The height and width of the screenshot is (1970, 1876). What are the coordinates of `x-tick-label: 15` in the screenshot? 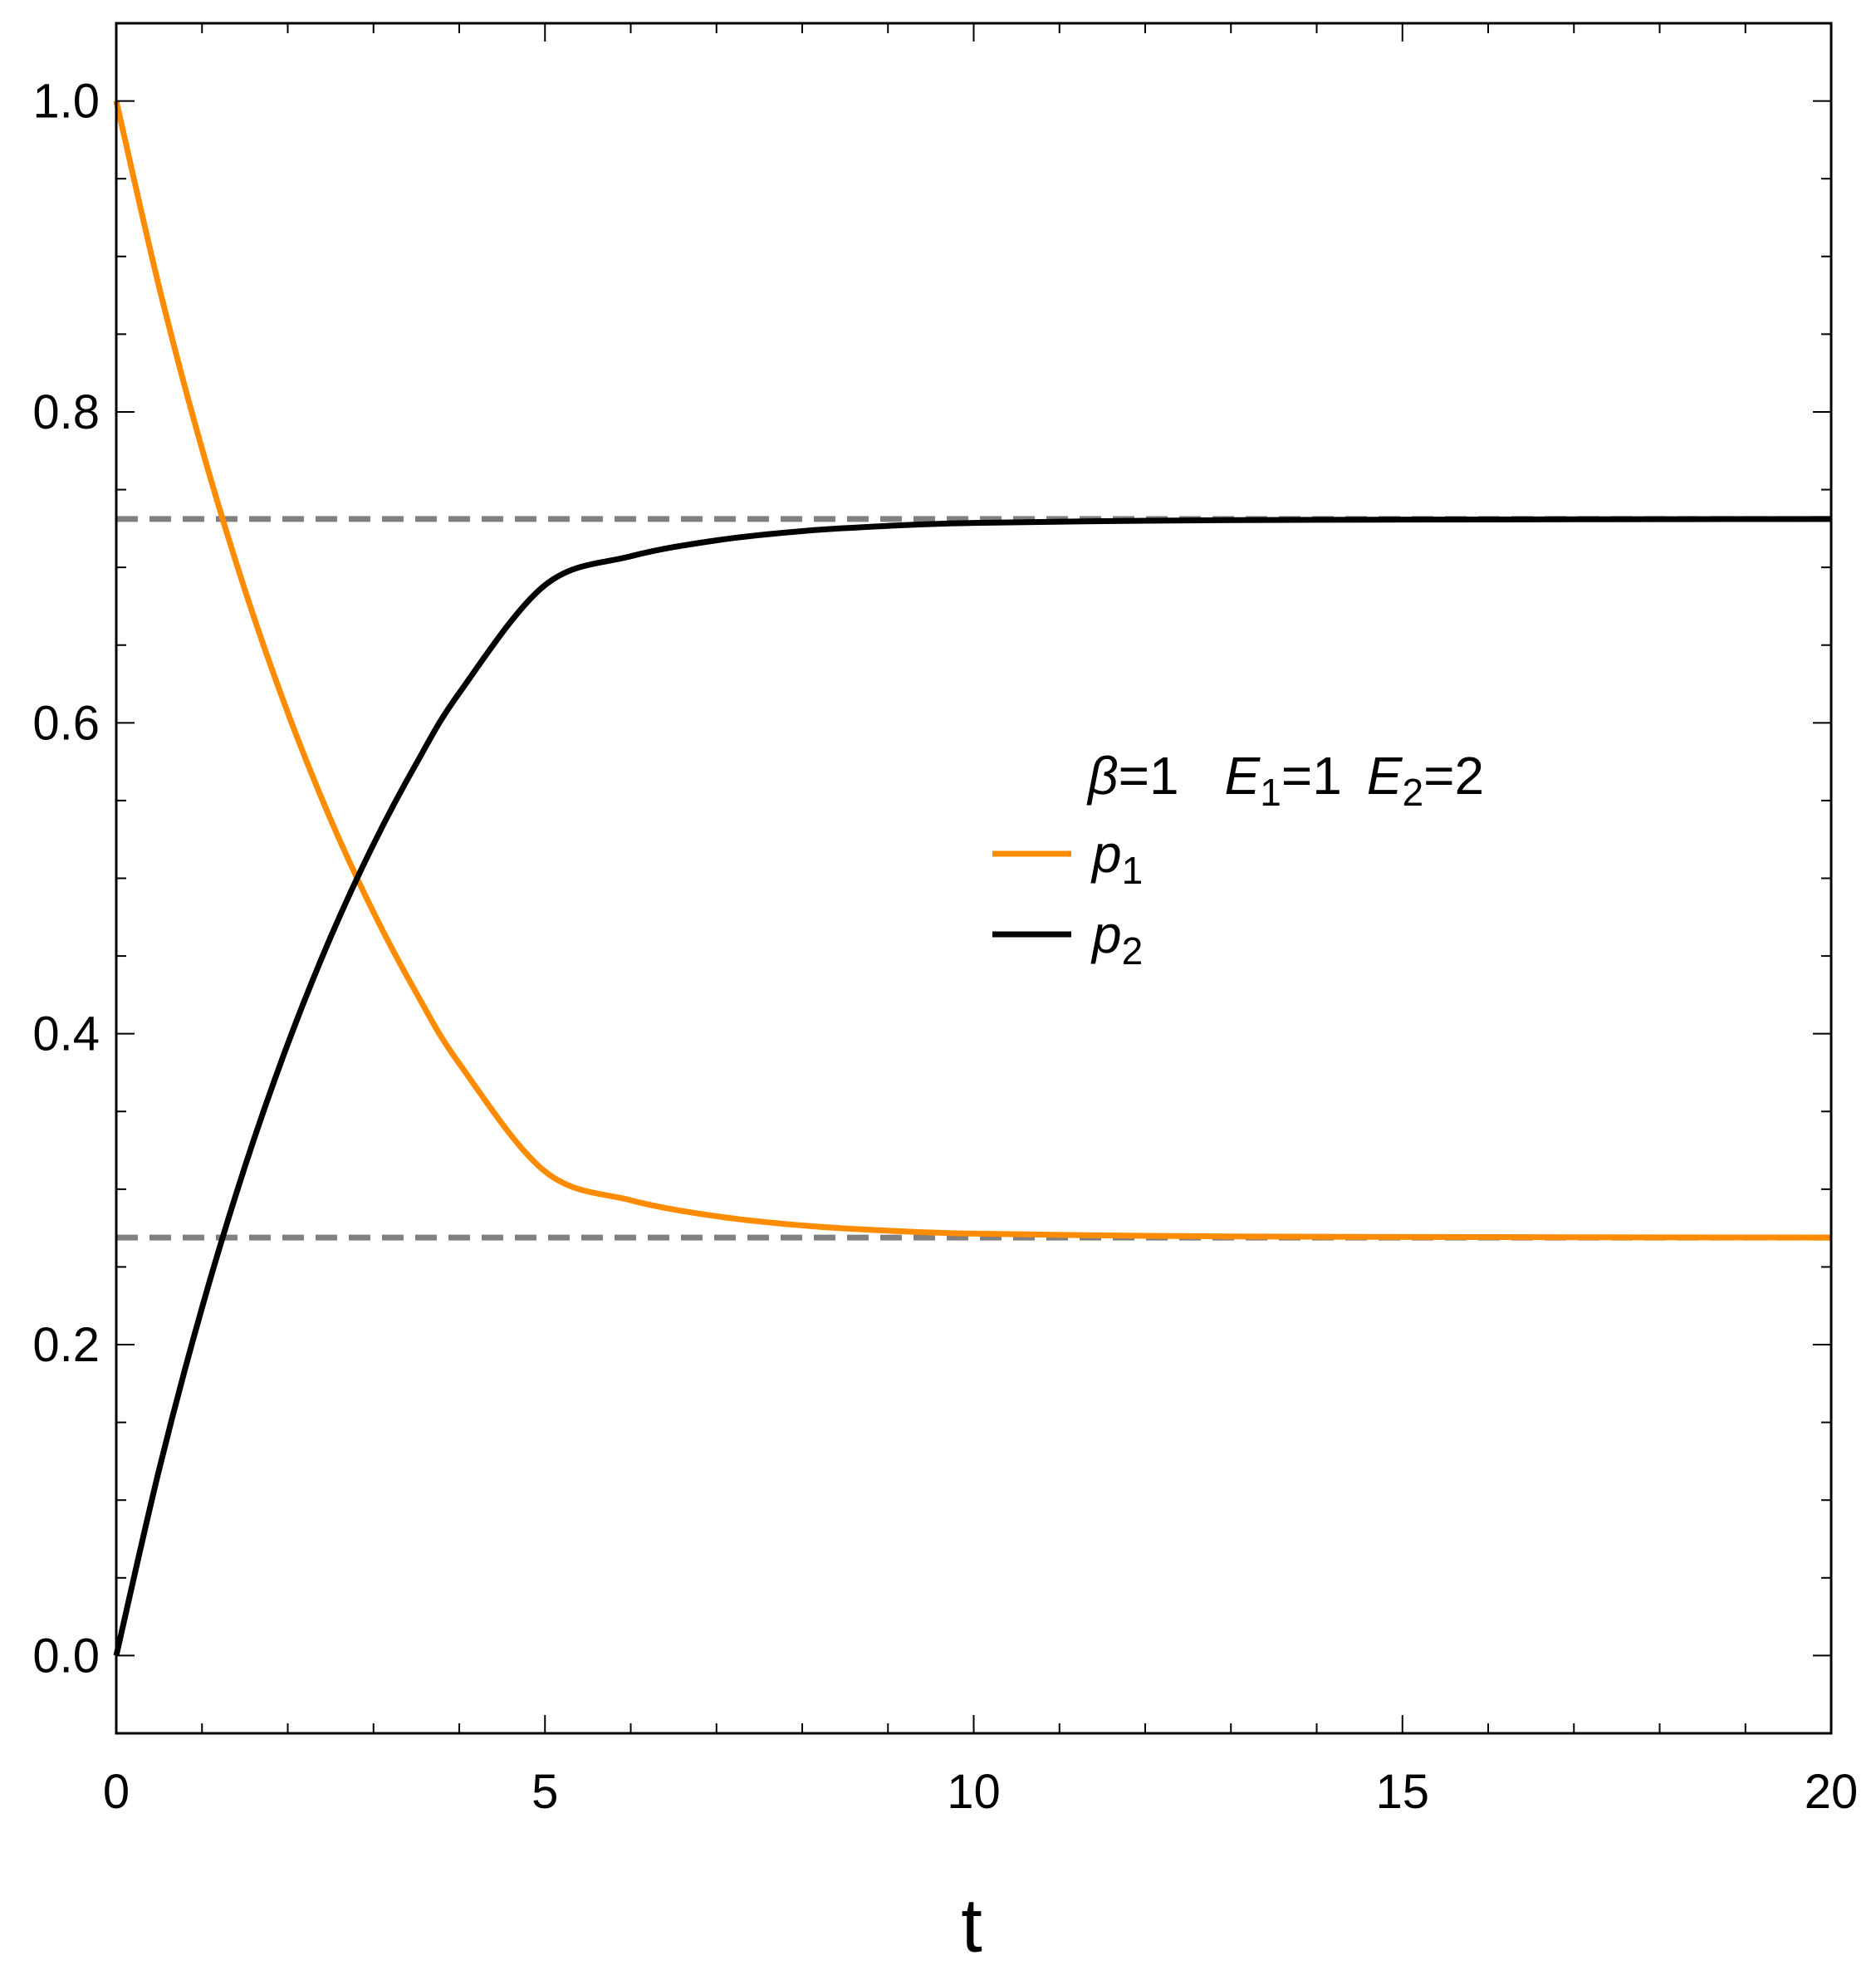 It's located at (1402, 1792).